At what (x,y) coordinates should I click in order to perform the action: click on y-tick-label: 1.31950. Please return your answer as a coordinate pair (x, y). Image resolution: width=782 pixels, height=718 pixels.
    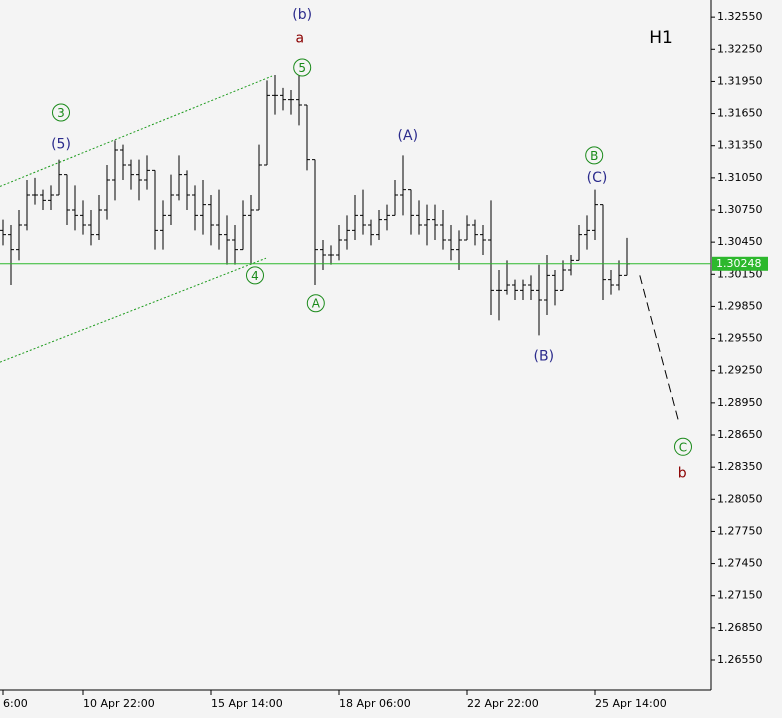
    Looking at the image, I should click on (740, 80).